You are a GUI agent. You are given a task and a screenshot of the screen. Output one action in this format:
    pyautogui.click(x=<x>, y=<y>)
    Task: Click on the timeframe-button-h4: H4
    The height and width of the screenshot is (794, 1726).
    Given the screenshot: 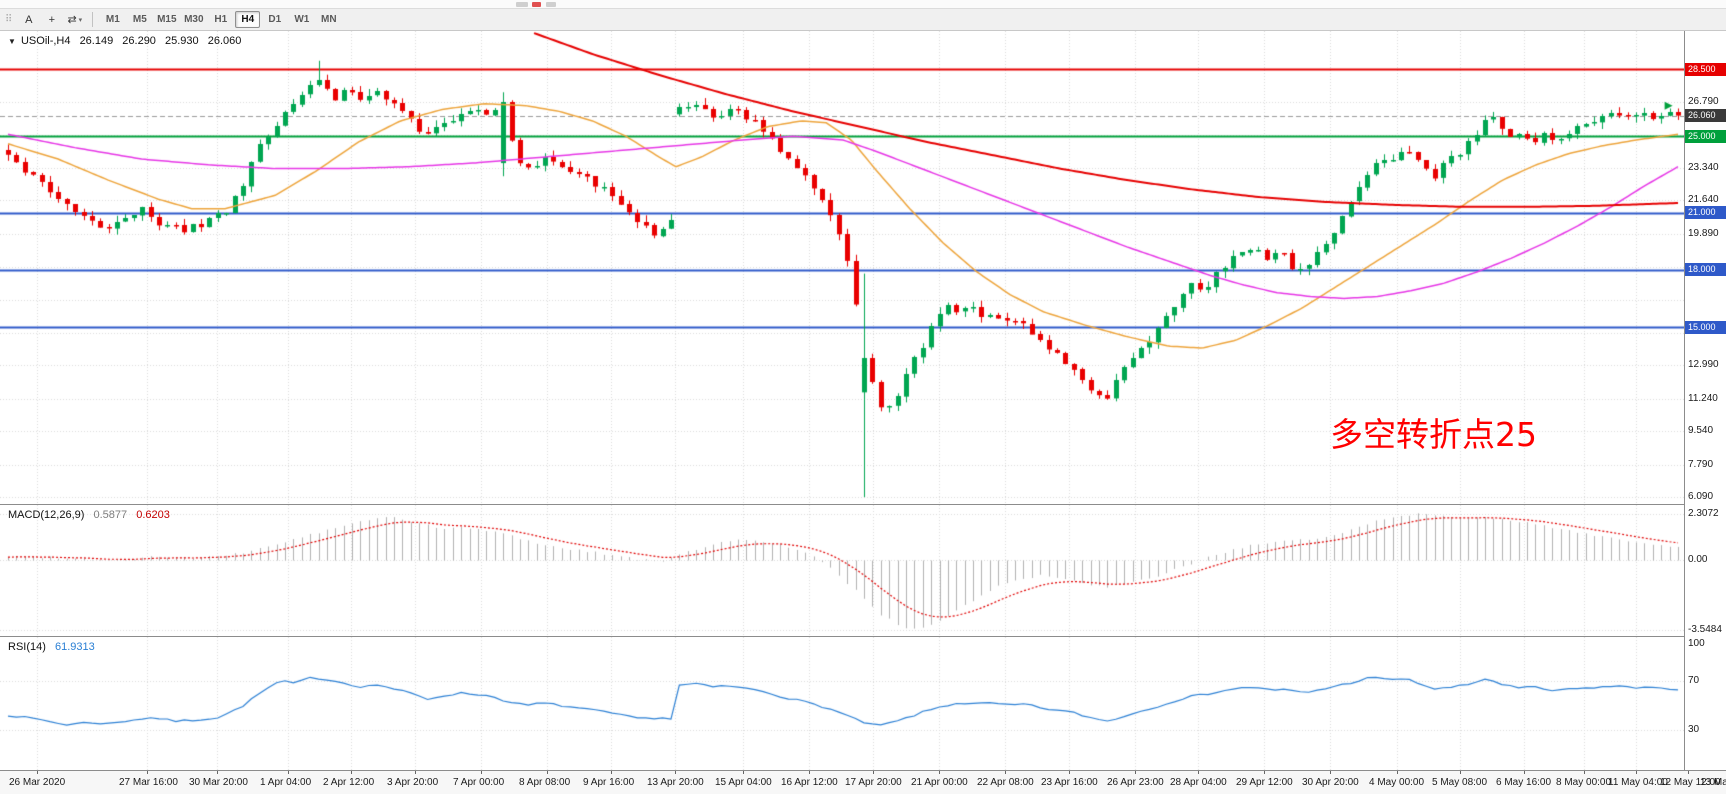 What is the action you would take?
    pyautogui.click(x=248, y=19)
    